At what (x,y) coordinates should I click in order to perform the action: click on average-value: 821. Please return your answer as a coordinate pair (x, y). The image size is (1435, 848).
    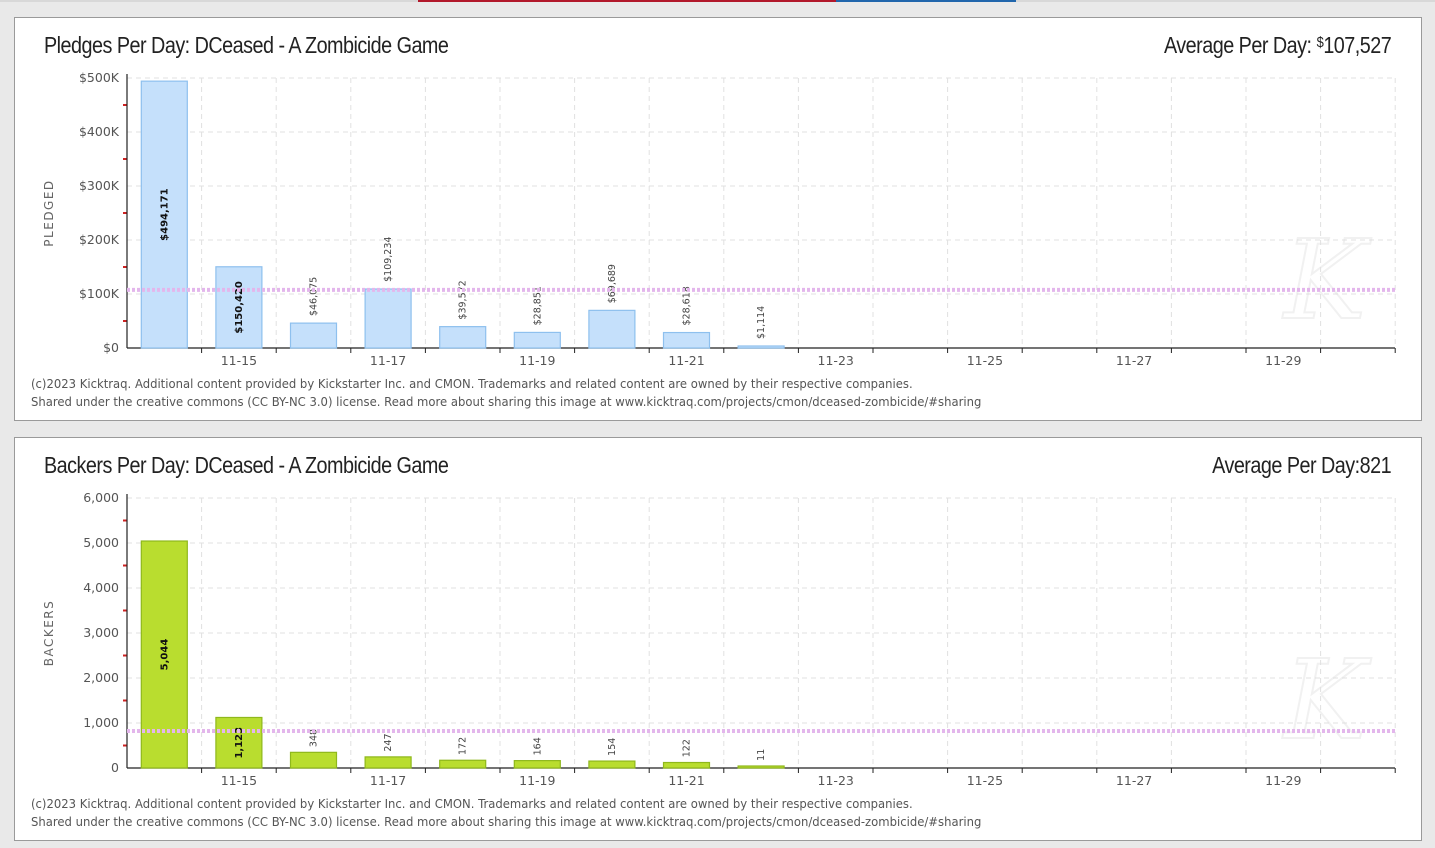
    Looking at the image, I should click on (1375, 465).